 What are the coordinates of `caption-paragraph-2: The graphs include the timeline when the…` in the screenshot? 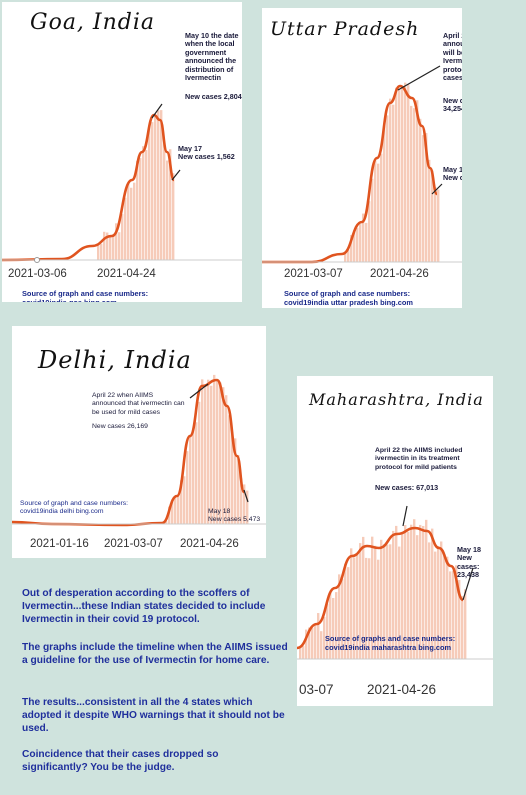 It's located at (155, 654).